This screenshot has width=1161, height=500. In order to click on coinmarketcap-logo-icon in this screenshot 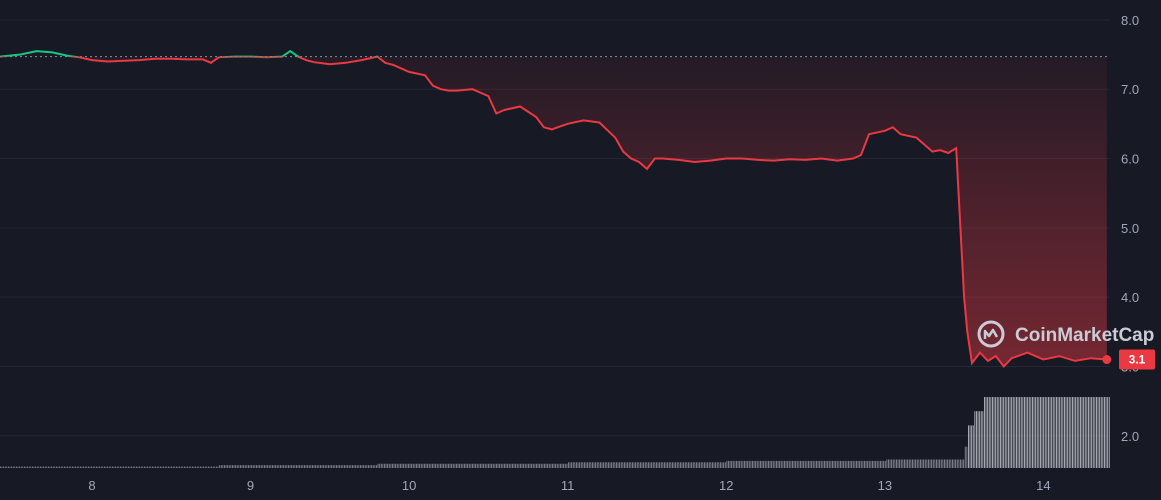, I will do `click(991, 334)`.